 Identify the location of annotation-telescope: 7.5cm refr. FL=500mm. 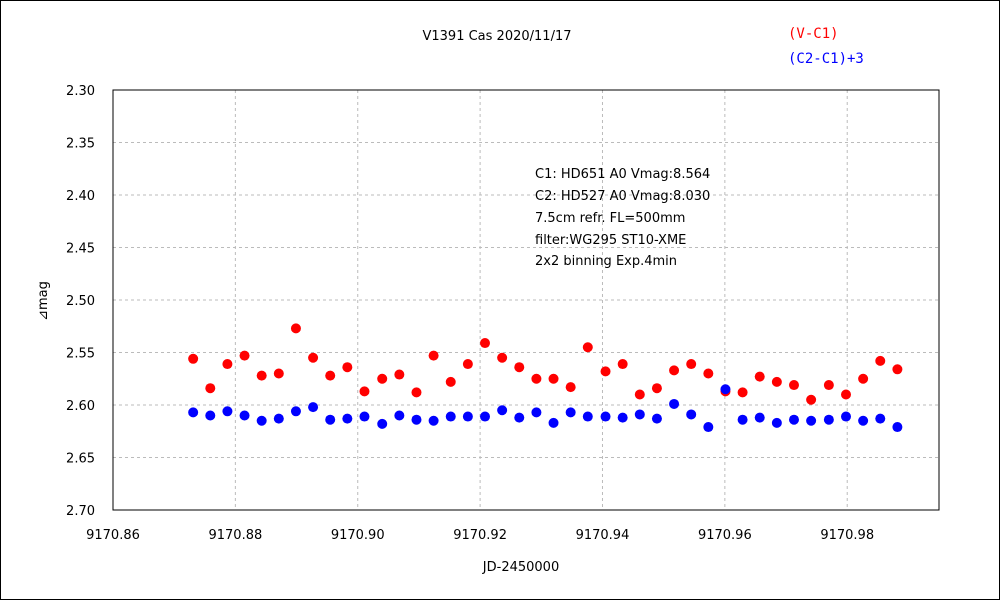
(610, 218).